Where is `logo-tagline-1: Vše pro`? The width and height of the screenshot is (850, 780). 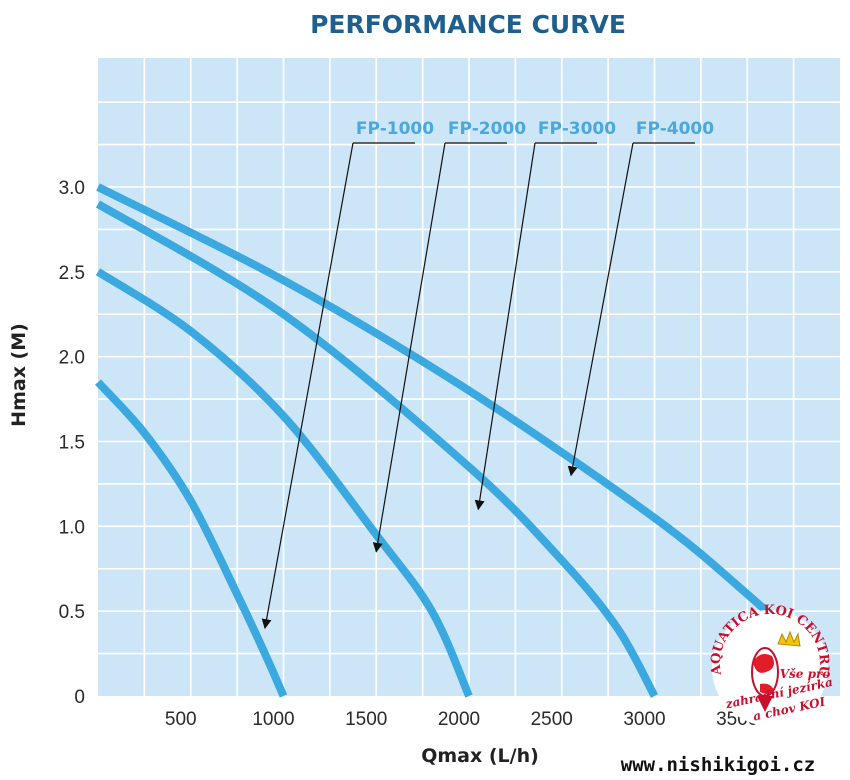 logo-tagline-1: Vše pro is located at coordinates (805, 674).